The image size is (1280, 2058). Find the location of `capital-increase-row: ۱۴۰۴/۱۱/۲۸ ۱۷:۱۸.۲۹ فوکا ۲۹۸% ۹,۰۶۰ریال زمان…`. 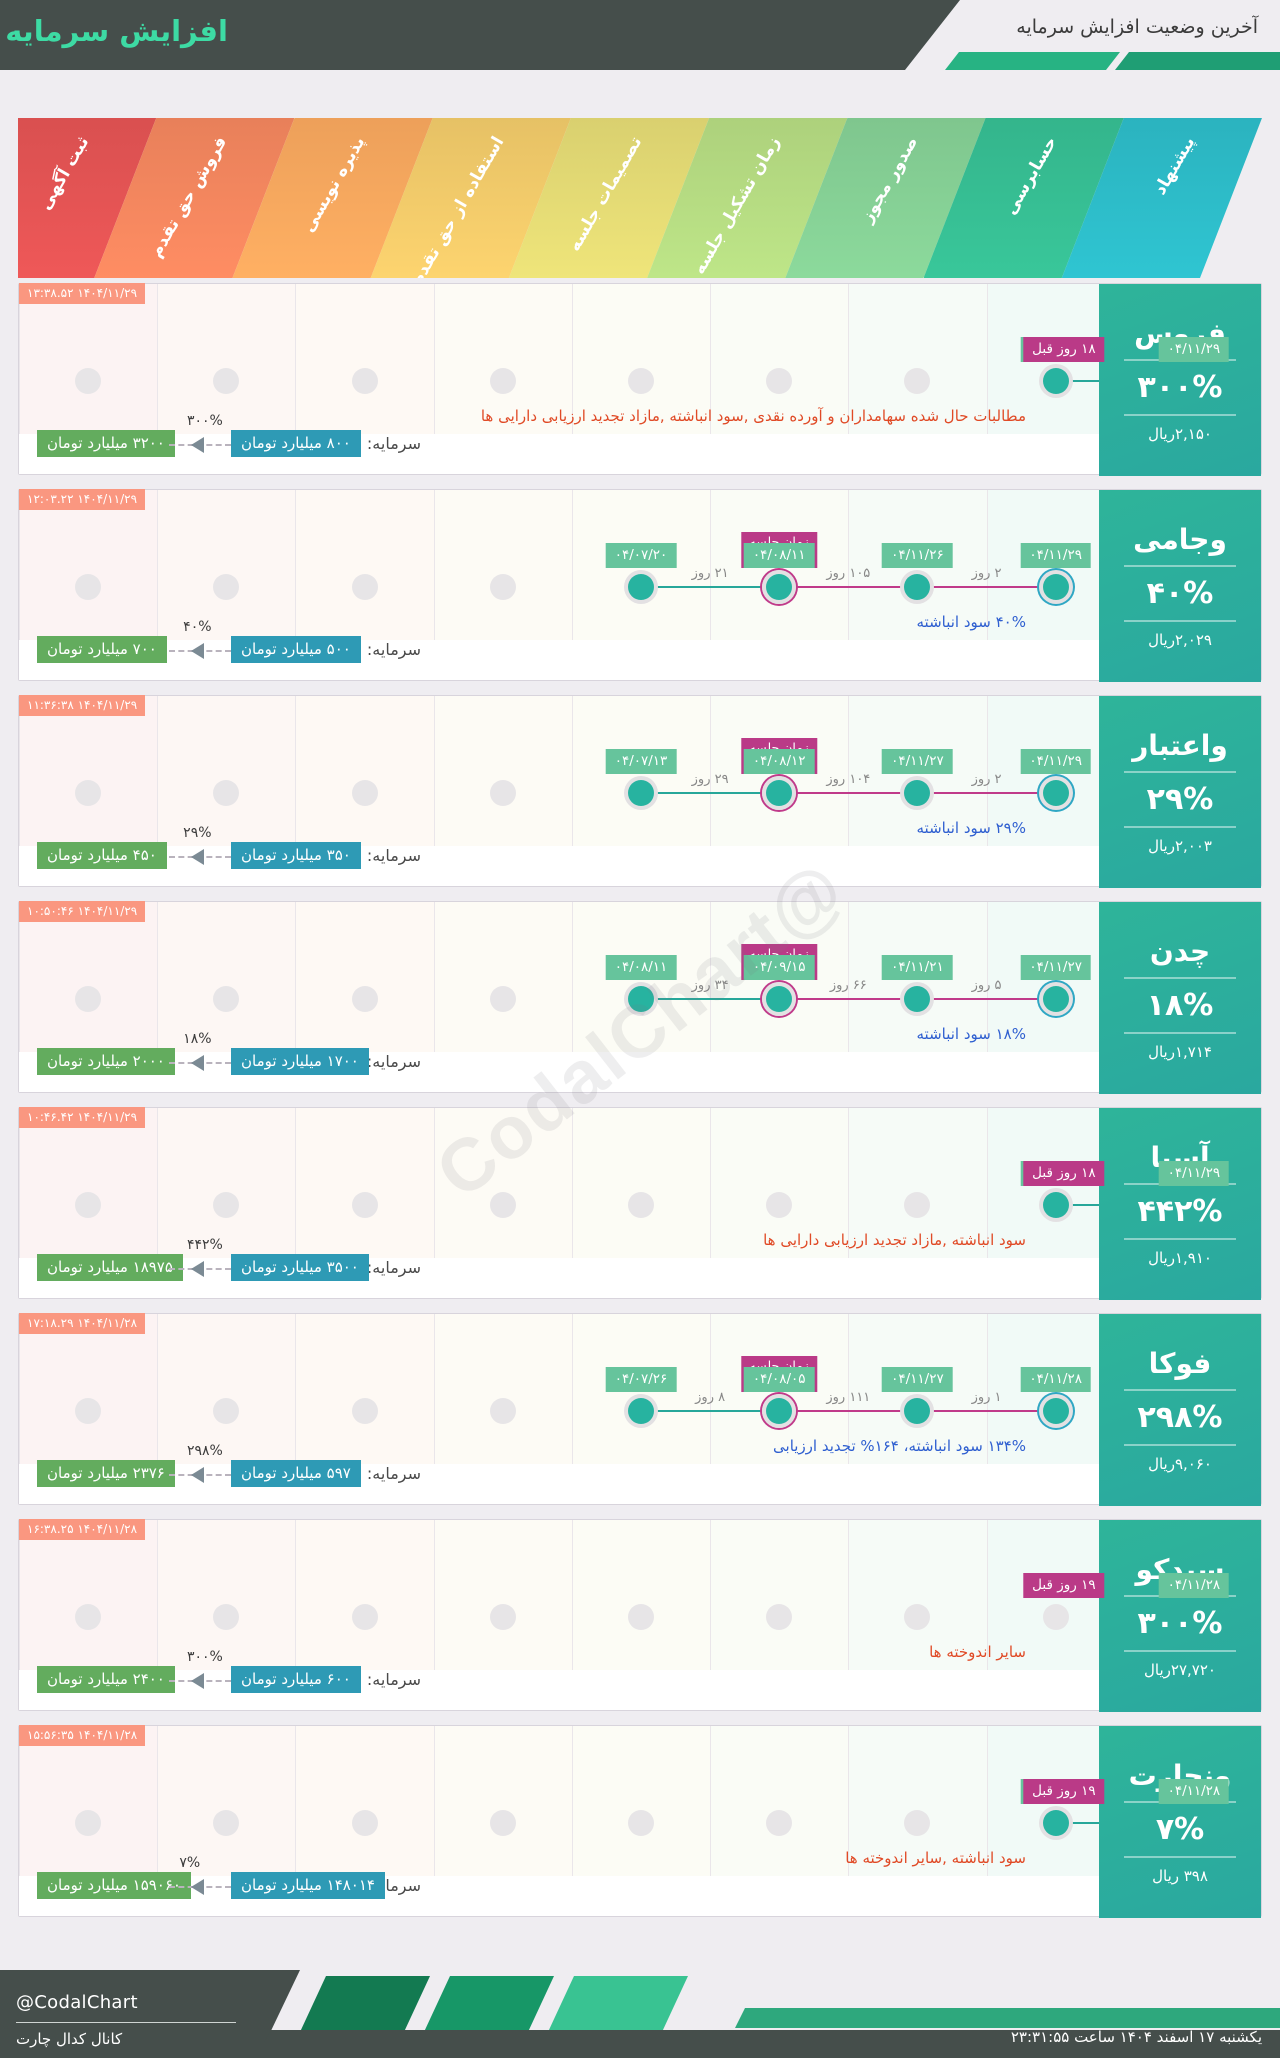

capital-increase-row: ۱۴۰۴/۱۱/۲۸ ۱۷:۱۸.۲۹ فوکا ۲۹۸% ۹,۰۶۰ریال زمان… is located at coordinates (640, 1409).